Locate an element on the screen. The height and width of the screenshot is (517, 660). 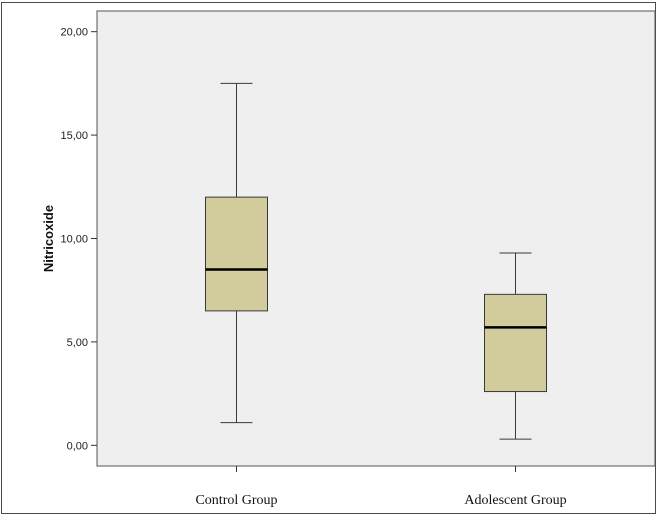
x-category-label: Adolescent Group is located at coordinates (515, 500).